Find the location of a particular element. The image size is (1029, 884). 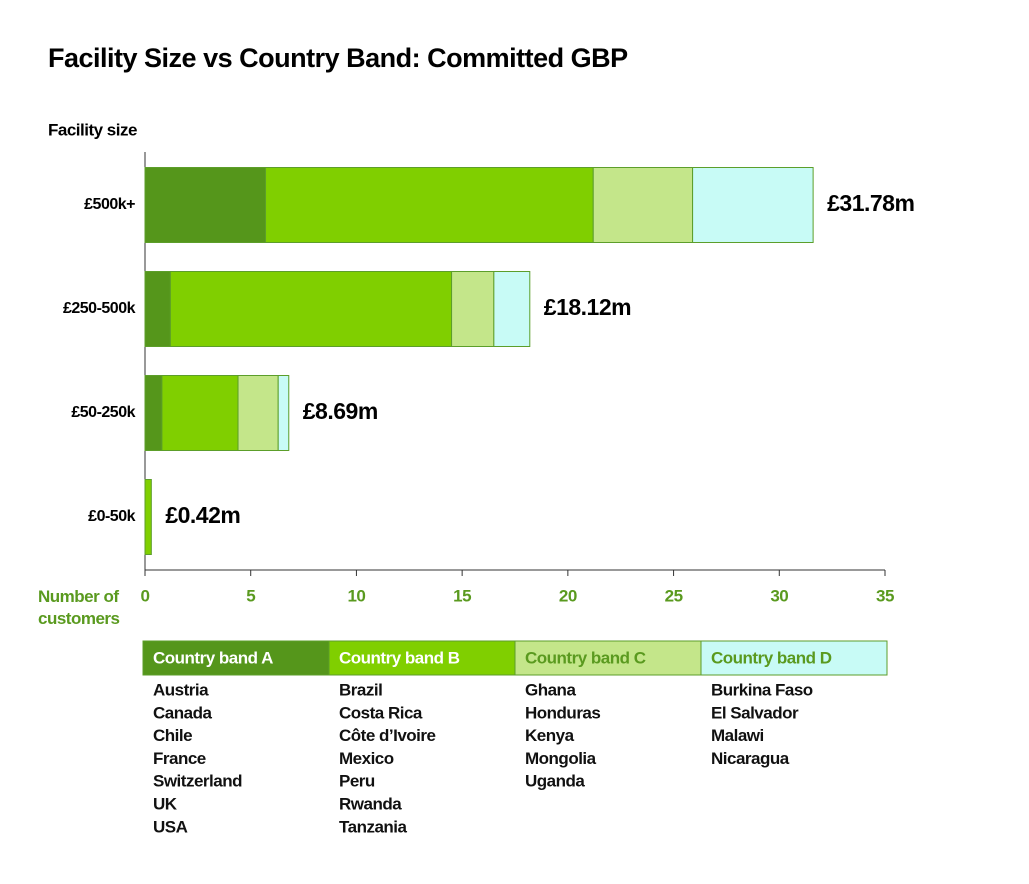

country-name: Switzerland is located at coordinates (197, 781).